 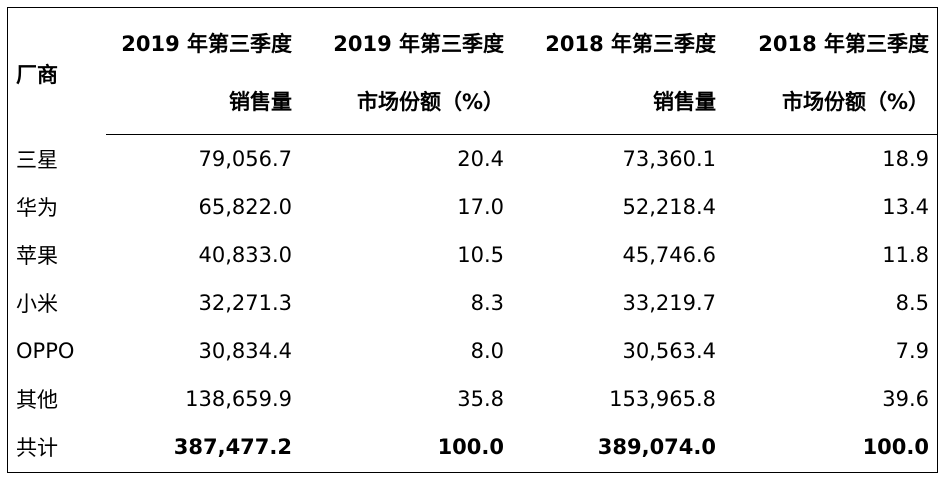 I want to click on sales-2018: 45,746.6, so click(x=669, y=255).